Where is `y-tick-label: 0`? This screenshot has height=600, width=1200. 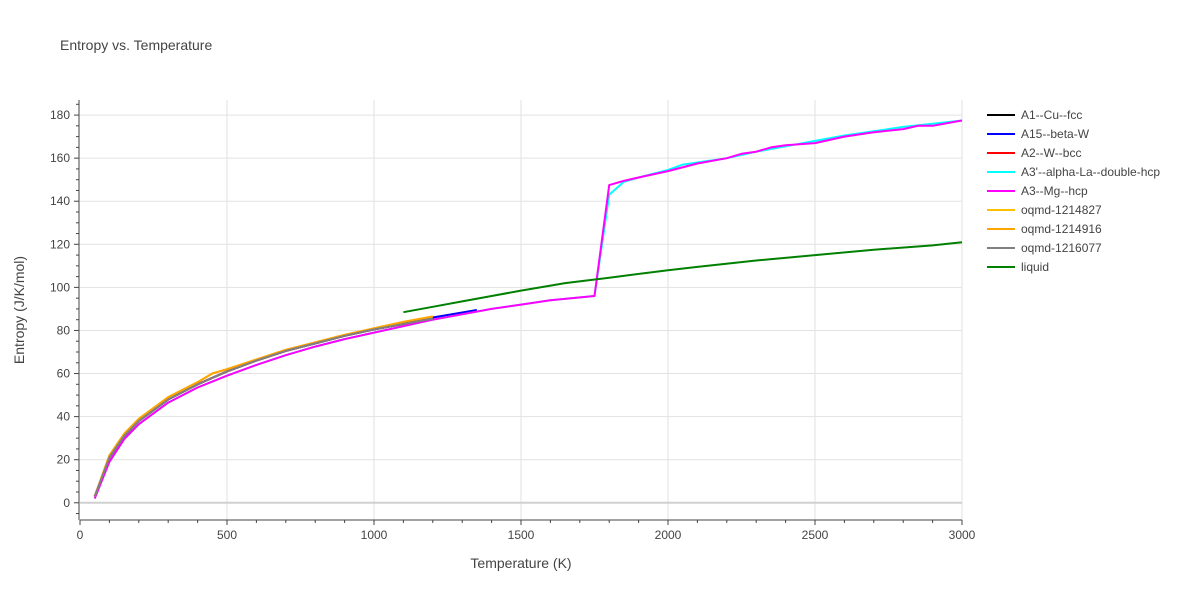
y-tick-label: 0 is located at coordinates (66, 503).